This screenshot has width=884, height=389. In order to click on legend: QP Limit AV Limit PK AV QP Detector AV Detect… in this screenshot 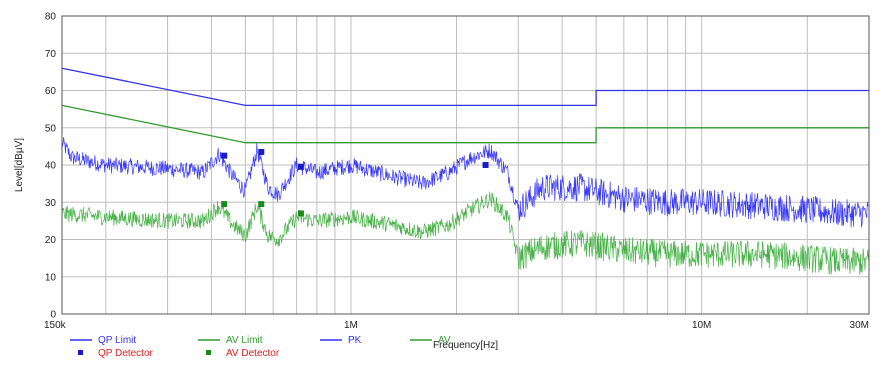, I will do `click(260, 347)`.